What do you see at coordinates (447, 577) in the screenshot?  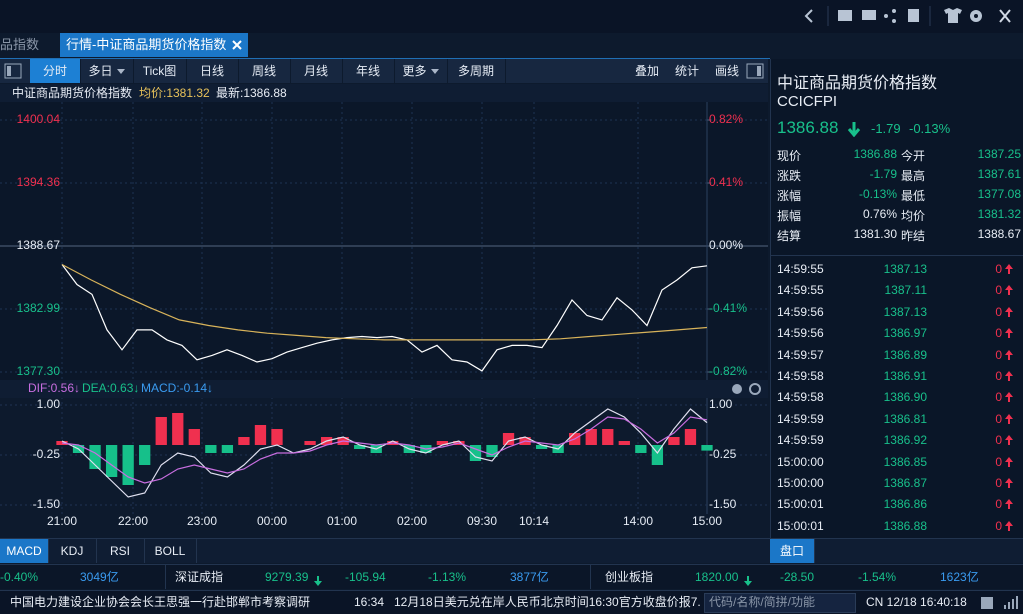 I see `ticker-item: -1.13%` at bounding box center [447, 577].